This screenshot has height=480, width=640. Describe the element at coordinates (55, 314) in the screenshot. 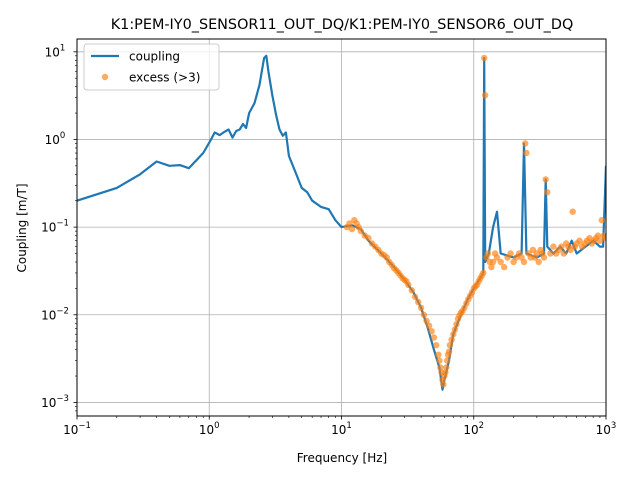

I see `y-tick-label: 10⁻²` at that location.